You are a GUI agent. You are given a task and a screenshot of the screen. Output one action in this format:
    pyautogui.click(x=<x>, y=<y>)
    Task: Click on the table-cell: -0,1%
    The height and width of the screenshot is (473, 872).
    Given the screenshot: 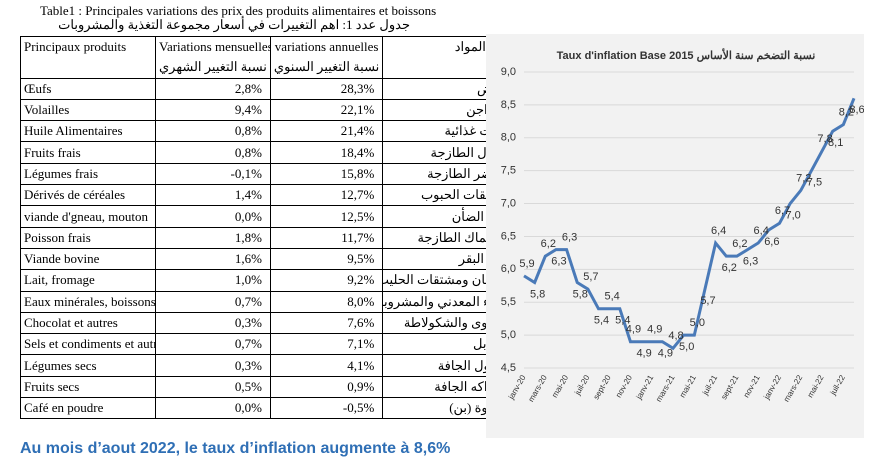 What is the action you would take?
    pyautogui.click(x=213, y=174)
    